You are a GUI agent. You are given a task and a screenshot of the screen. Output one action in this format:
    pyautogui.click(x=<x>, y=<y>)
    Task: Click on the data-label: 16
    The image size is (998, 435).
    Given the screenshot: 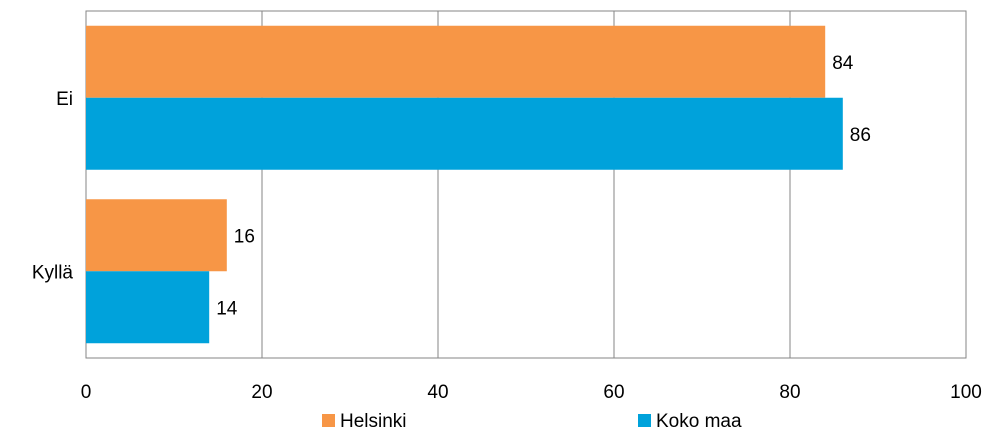 What is the action you would take?
    pyautogui.click(x=244, y=236)
    